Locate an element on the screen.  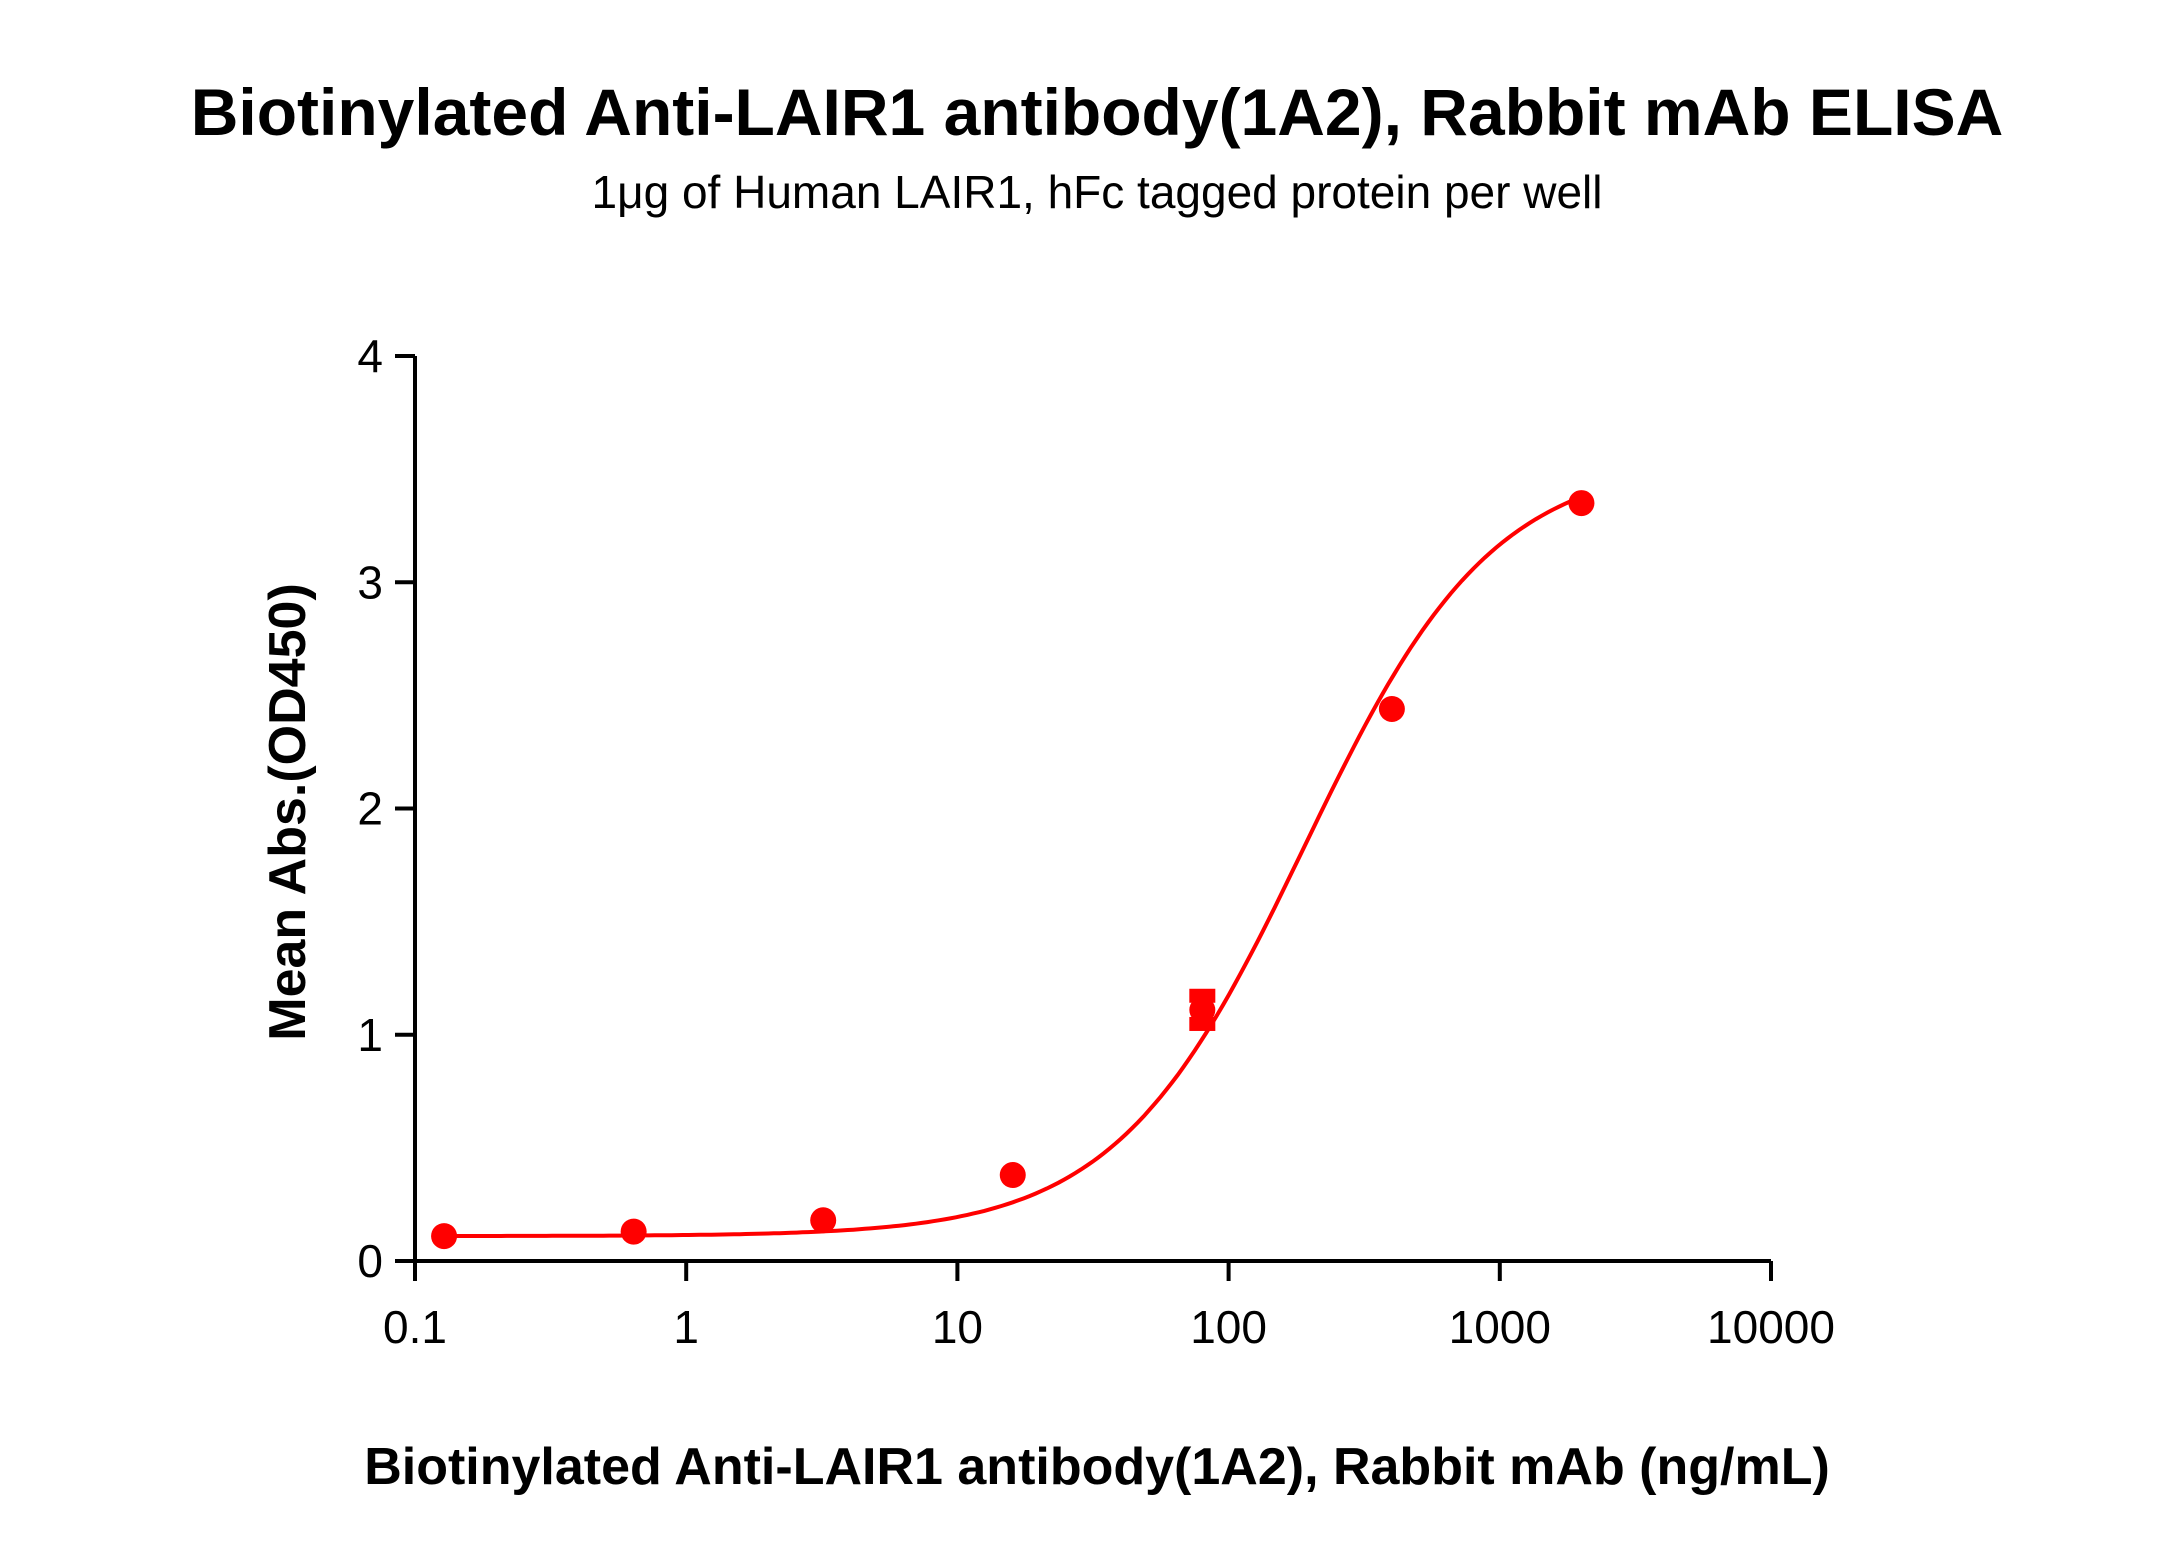
y-axis-label: Mean Abs.(OD450) is located at coordinates (288, 812).